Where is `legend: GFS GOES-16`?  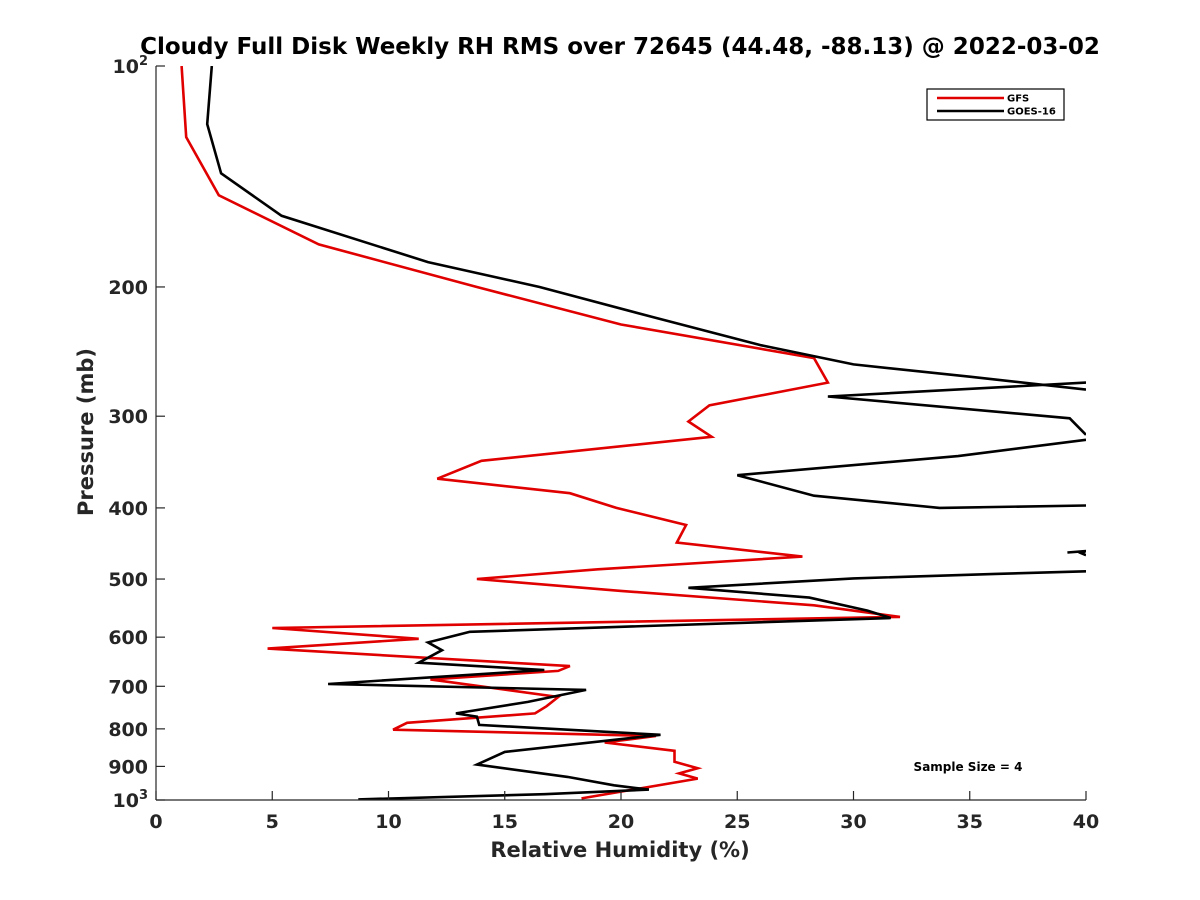 legend: GFS GOES-16 is located at coordinates (995, 104).